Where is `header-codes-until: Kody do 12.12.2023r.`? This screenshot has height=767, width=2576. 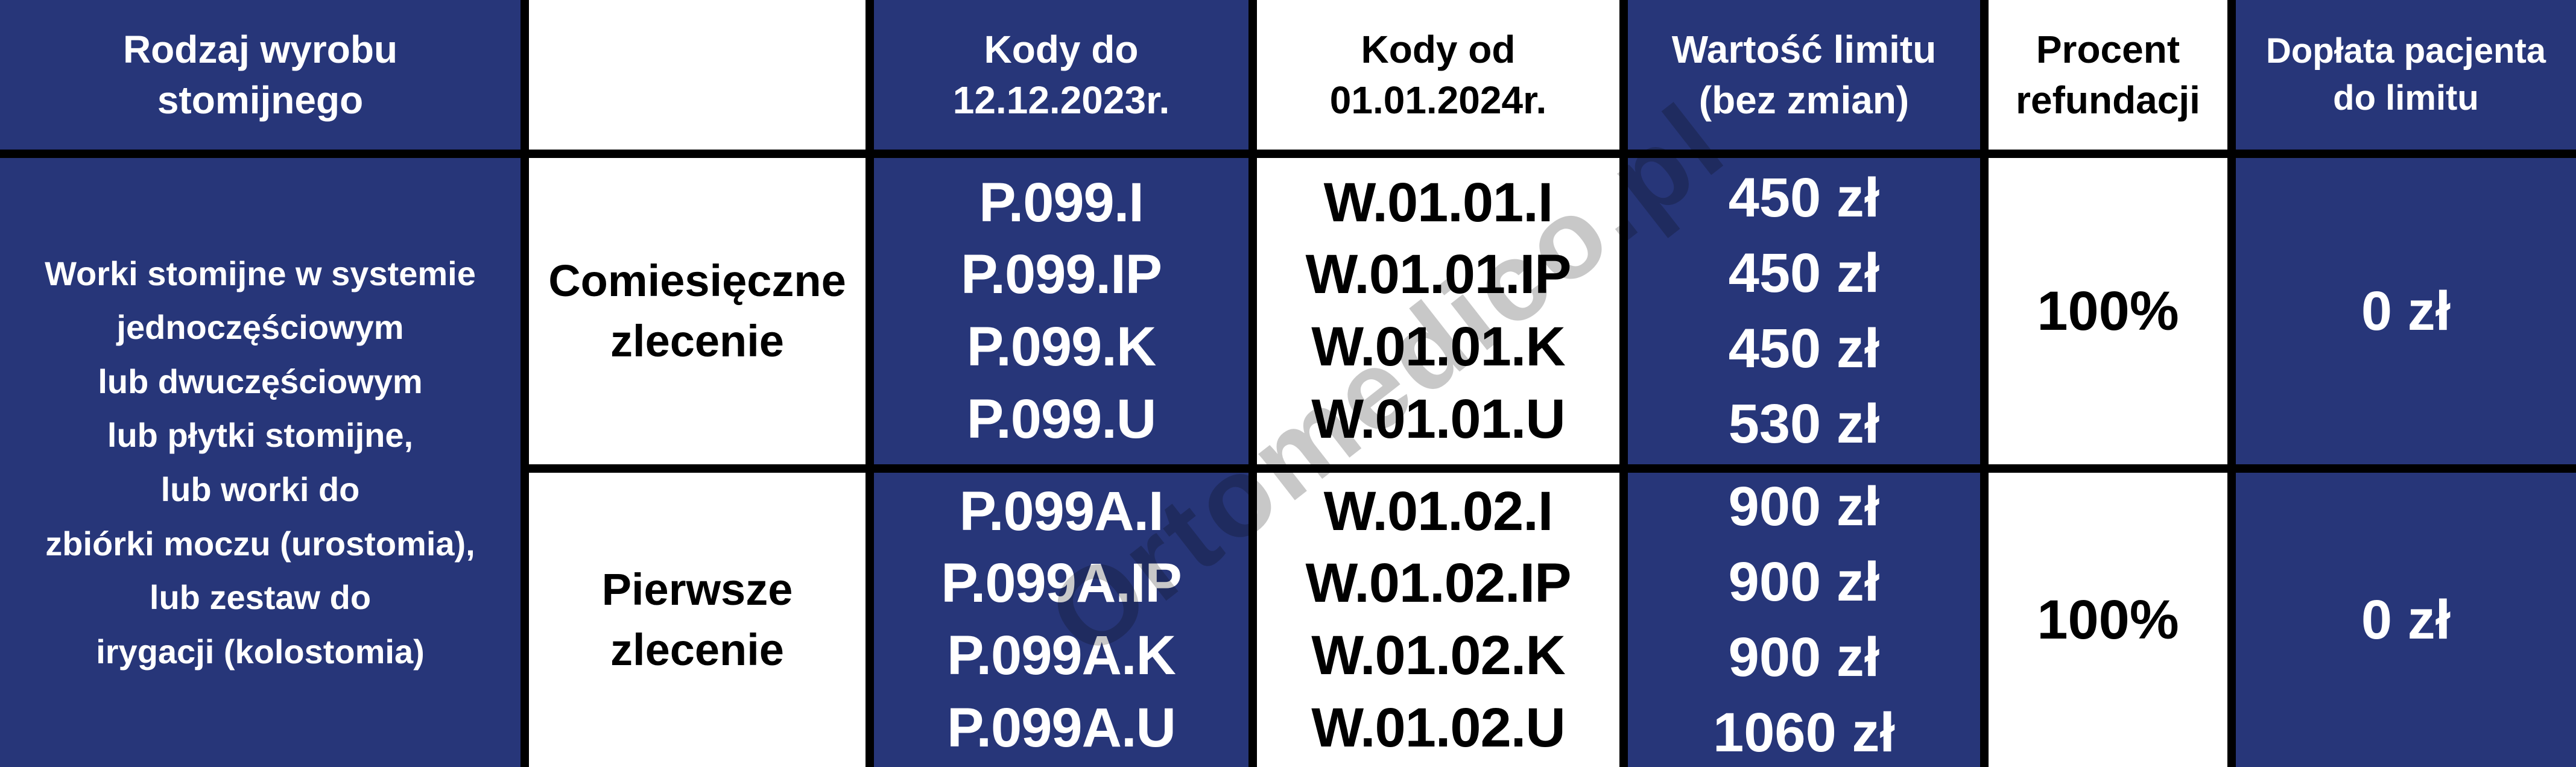
header-codes-until: Kody do 12.12.2023r. is located at coordinates (1061, 75).